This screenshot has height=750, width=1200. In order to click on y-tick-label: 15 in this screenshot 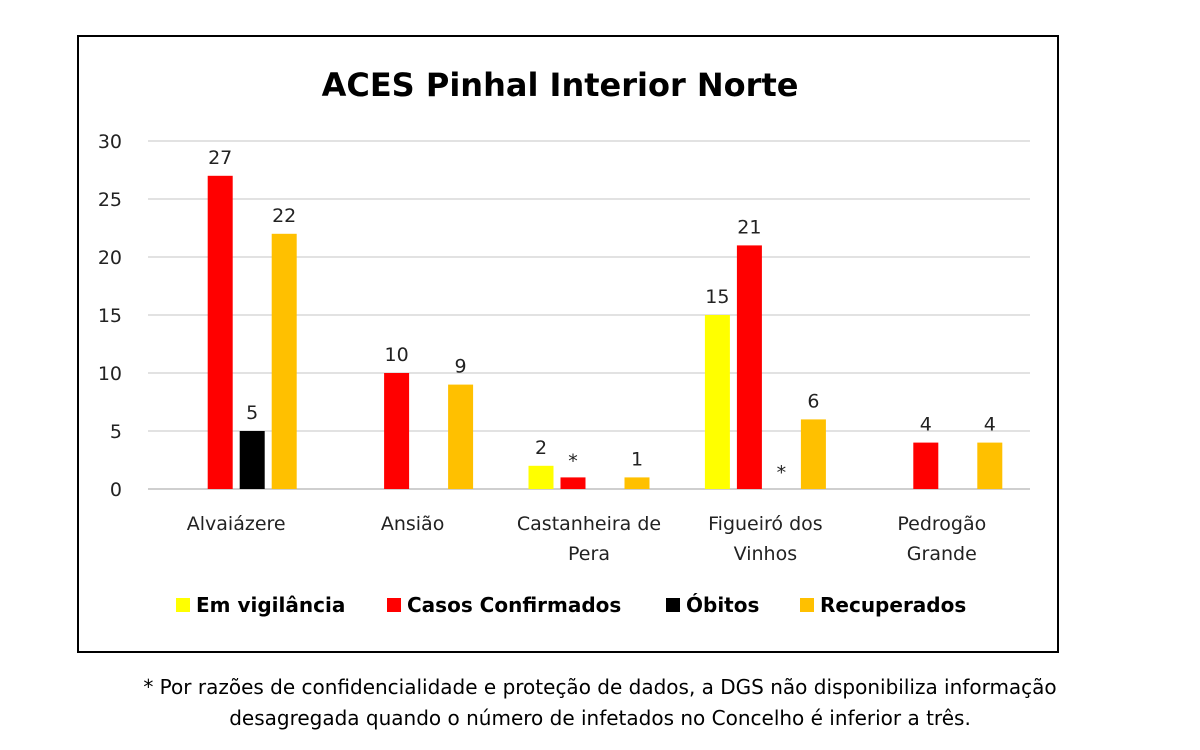, I will do `click(110, 316)`.